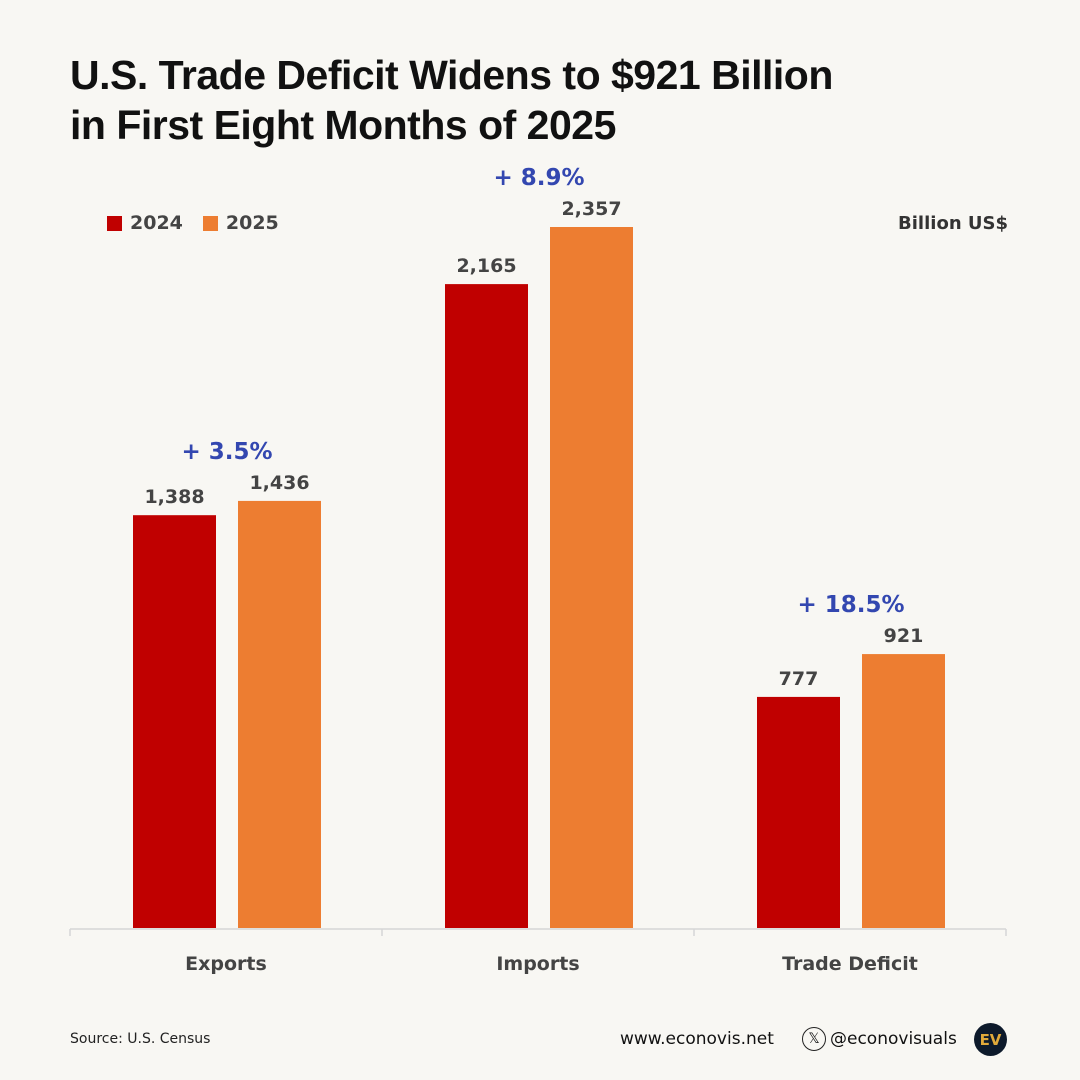 Image resolution: width=1080 pixels, height=1080 pixels. I want to click on legend-label: 2025, so click(252, 223).